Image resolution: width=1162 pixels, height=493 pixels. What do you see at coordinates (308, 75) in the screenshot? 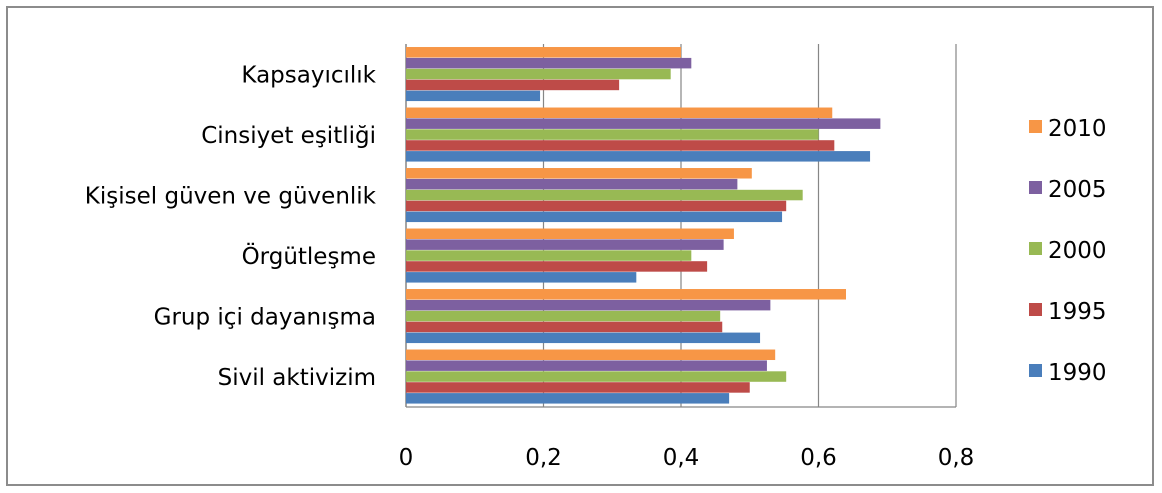
I see `category-label: Kapsayıcılık` at bounding box center [308, 75].